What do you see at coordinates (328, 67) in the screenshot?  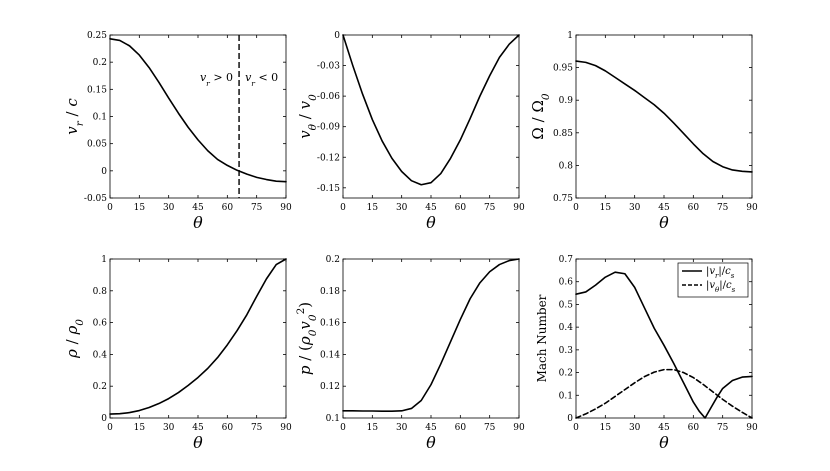 I see `y-tick-label: -0.03` at bounding box center [328, 67].